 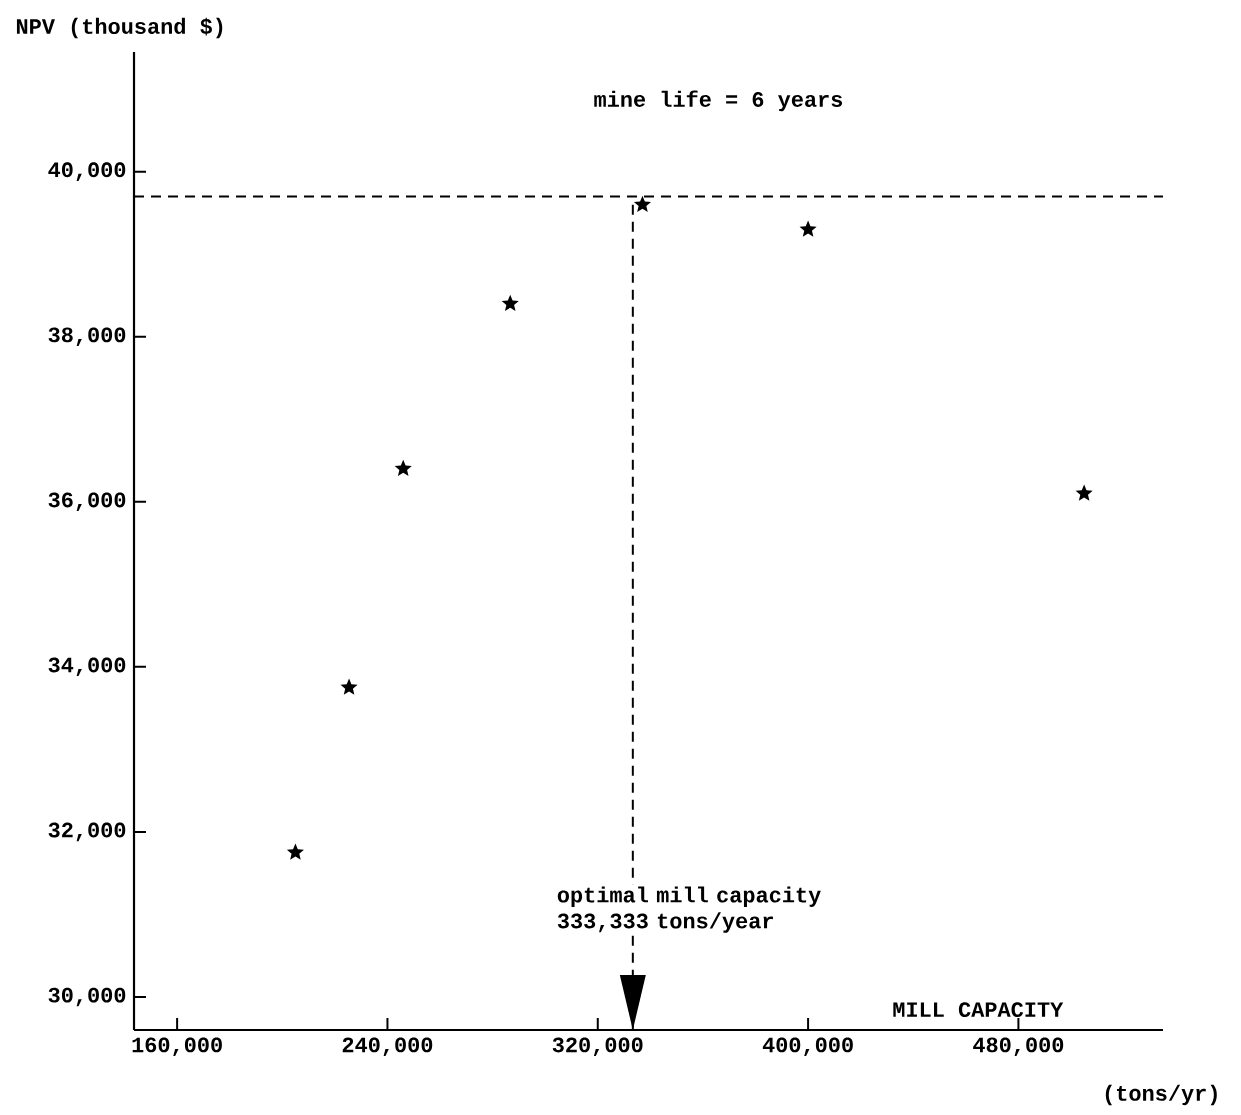 What do you see at coordinates (718, 101) in the screenshot?
I see `annotation: mine life = 6 years` at bounding box center [718, 101].